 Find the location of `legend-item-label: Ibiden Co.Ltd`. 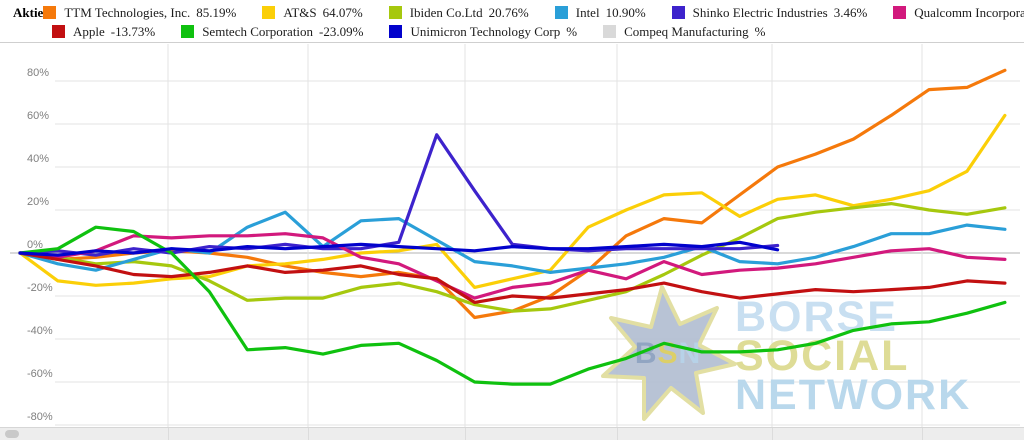

legend-item-label: Ibiden Co.Ltd is located at coordinates (446, 12).